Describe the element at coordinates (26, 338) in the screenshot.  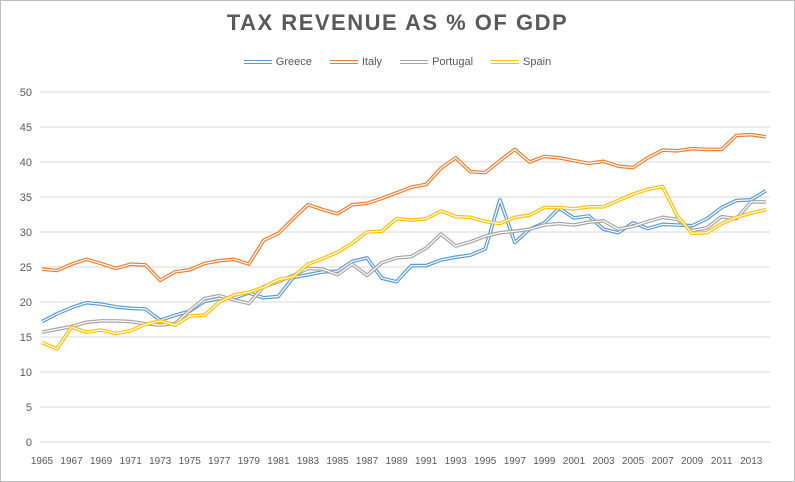
I see `y-tick-label: 15` at that location.